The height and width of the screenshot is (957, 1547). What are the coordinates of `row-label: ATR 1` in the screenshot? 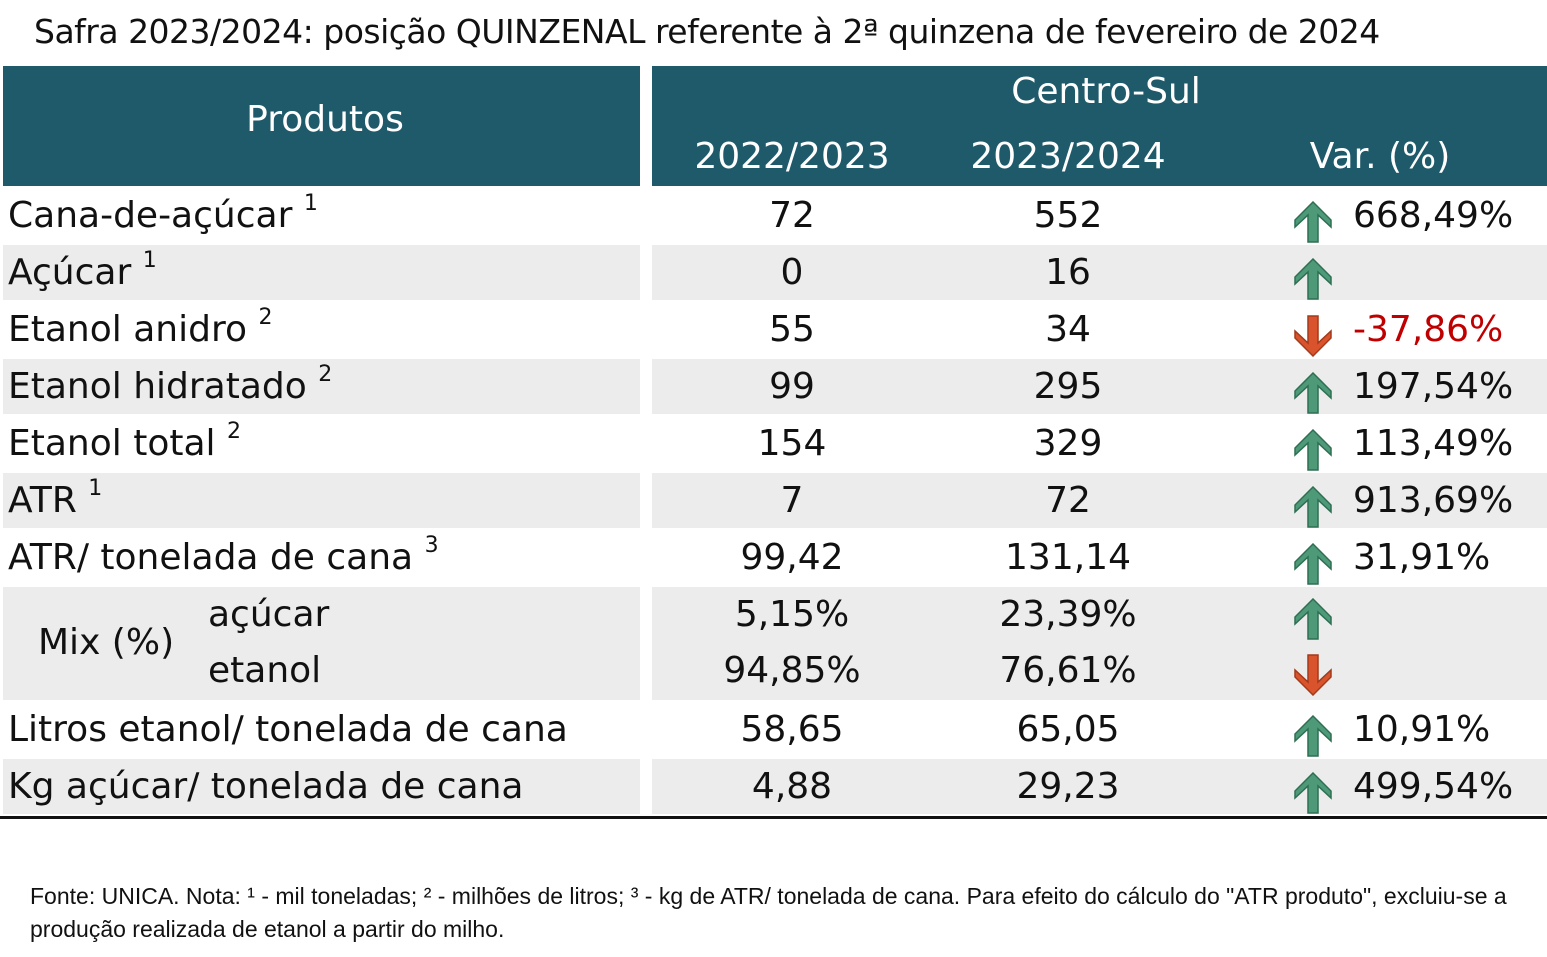 It's located at (55, 498).